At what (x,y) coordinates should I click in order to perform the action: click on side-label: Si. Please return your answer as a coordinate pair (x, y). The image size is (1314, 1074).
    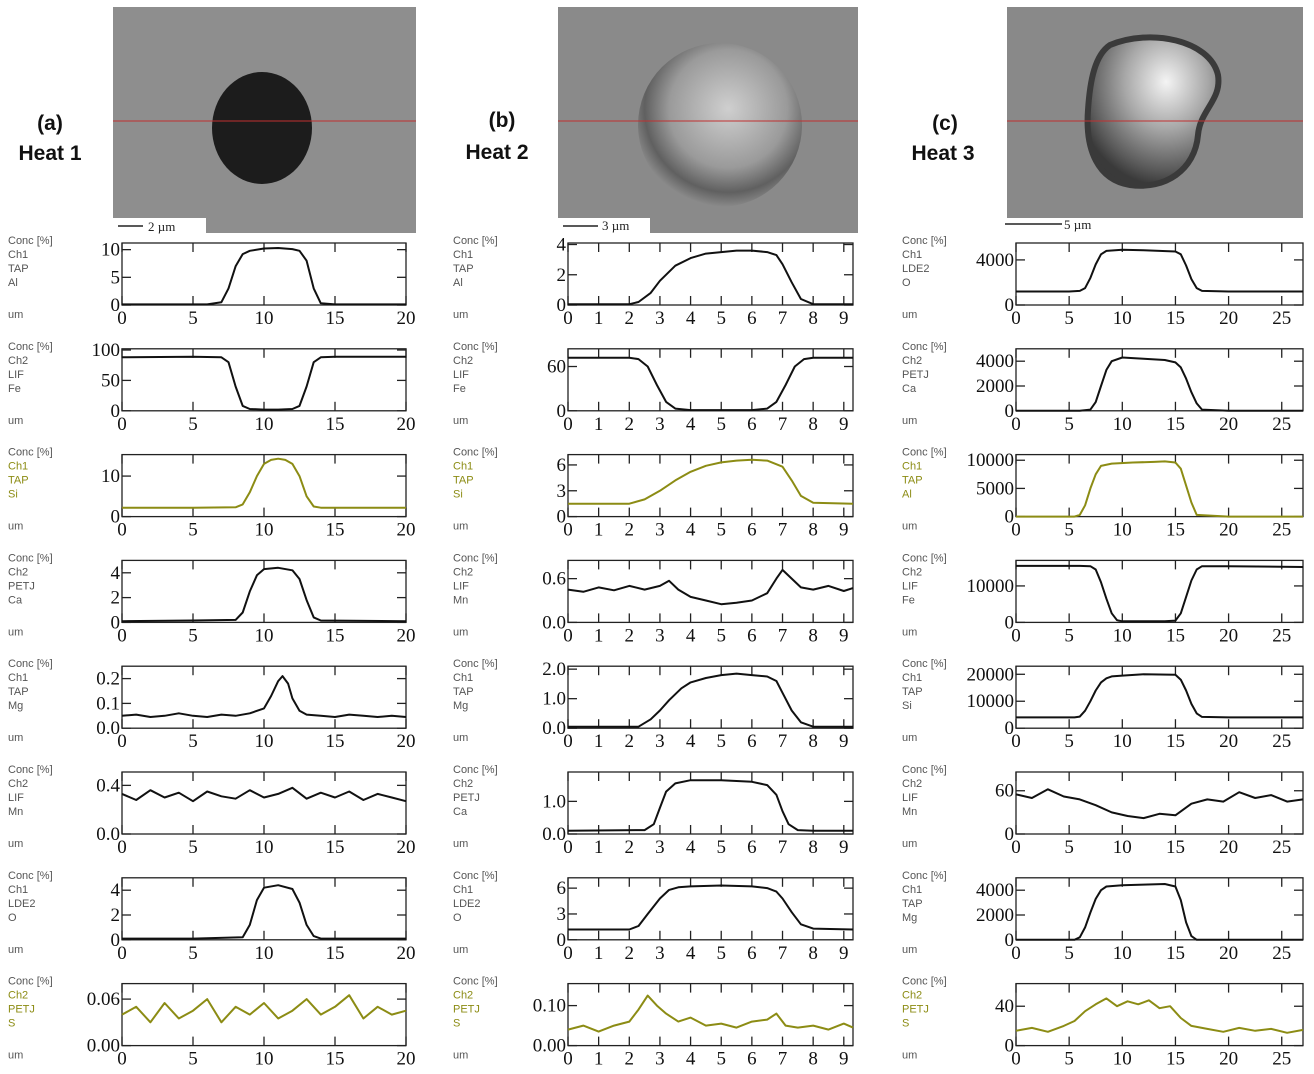
    Looking at the image, I should click on (458, 495).